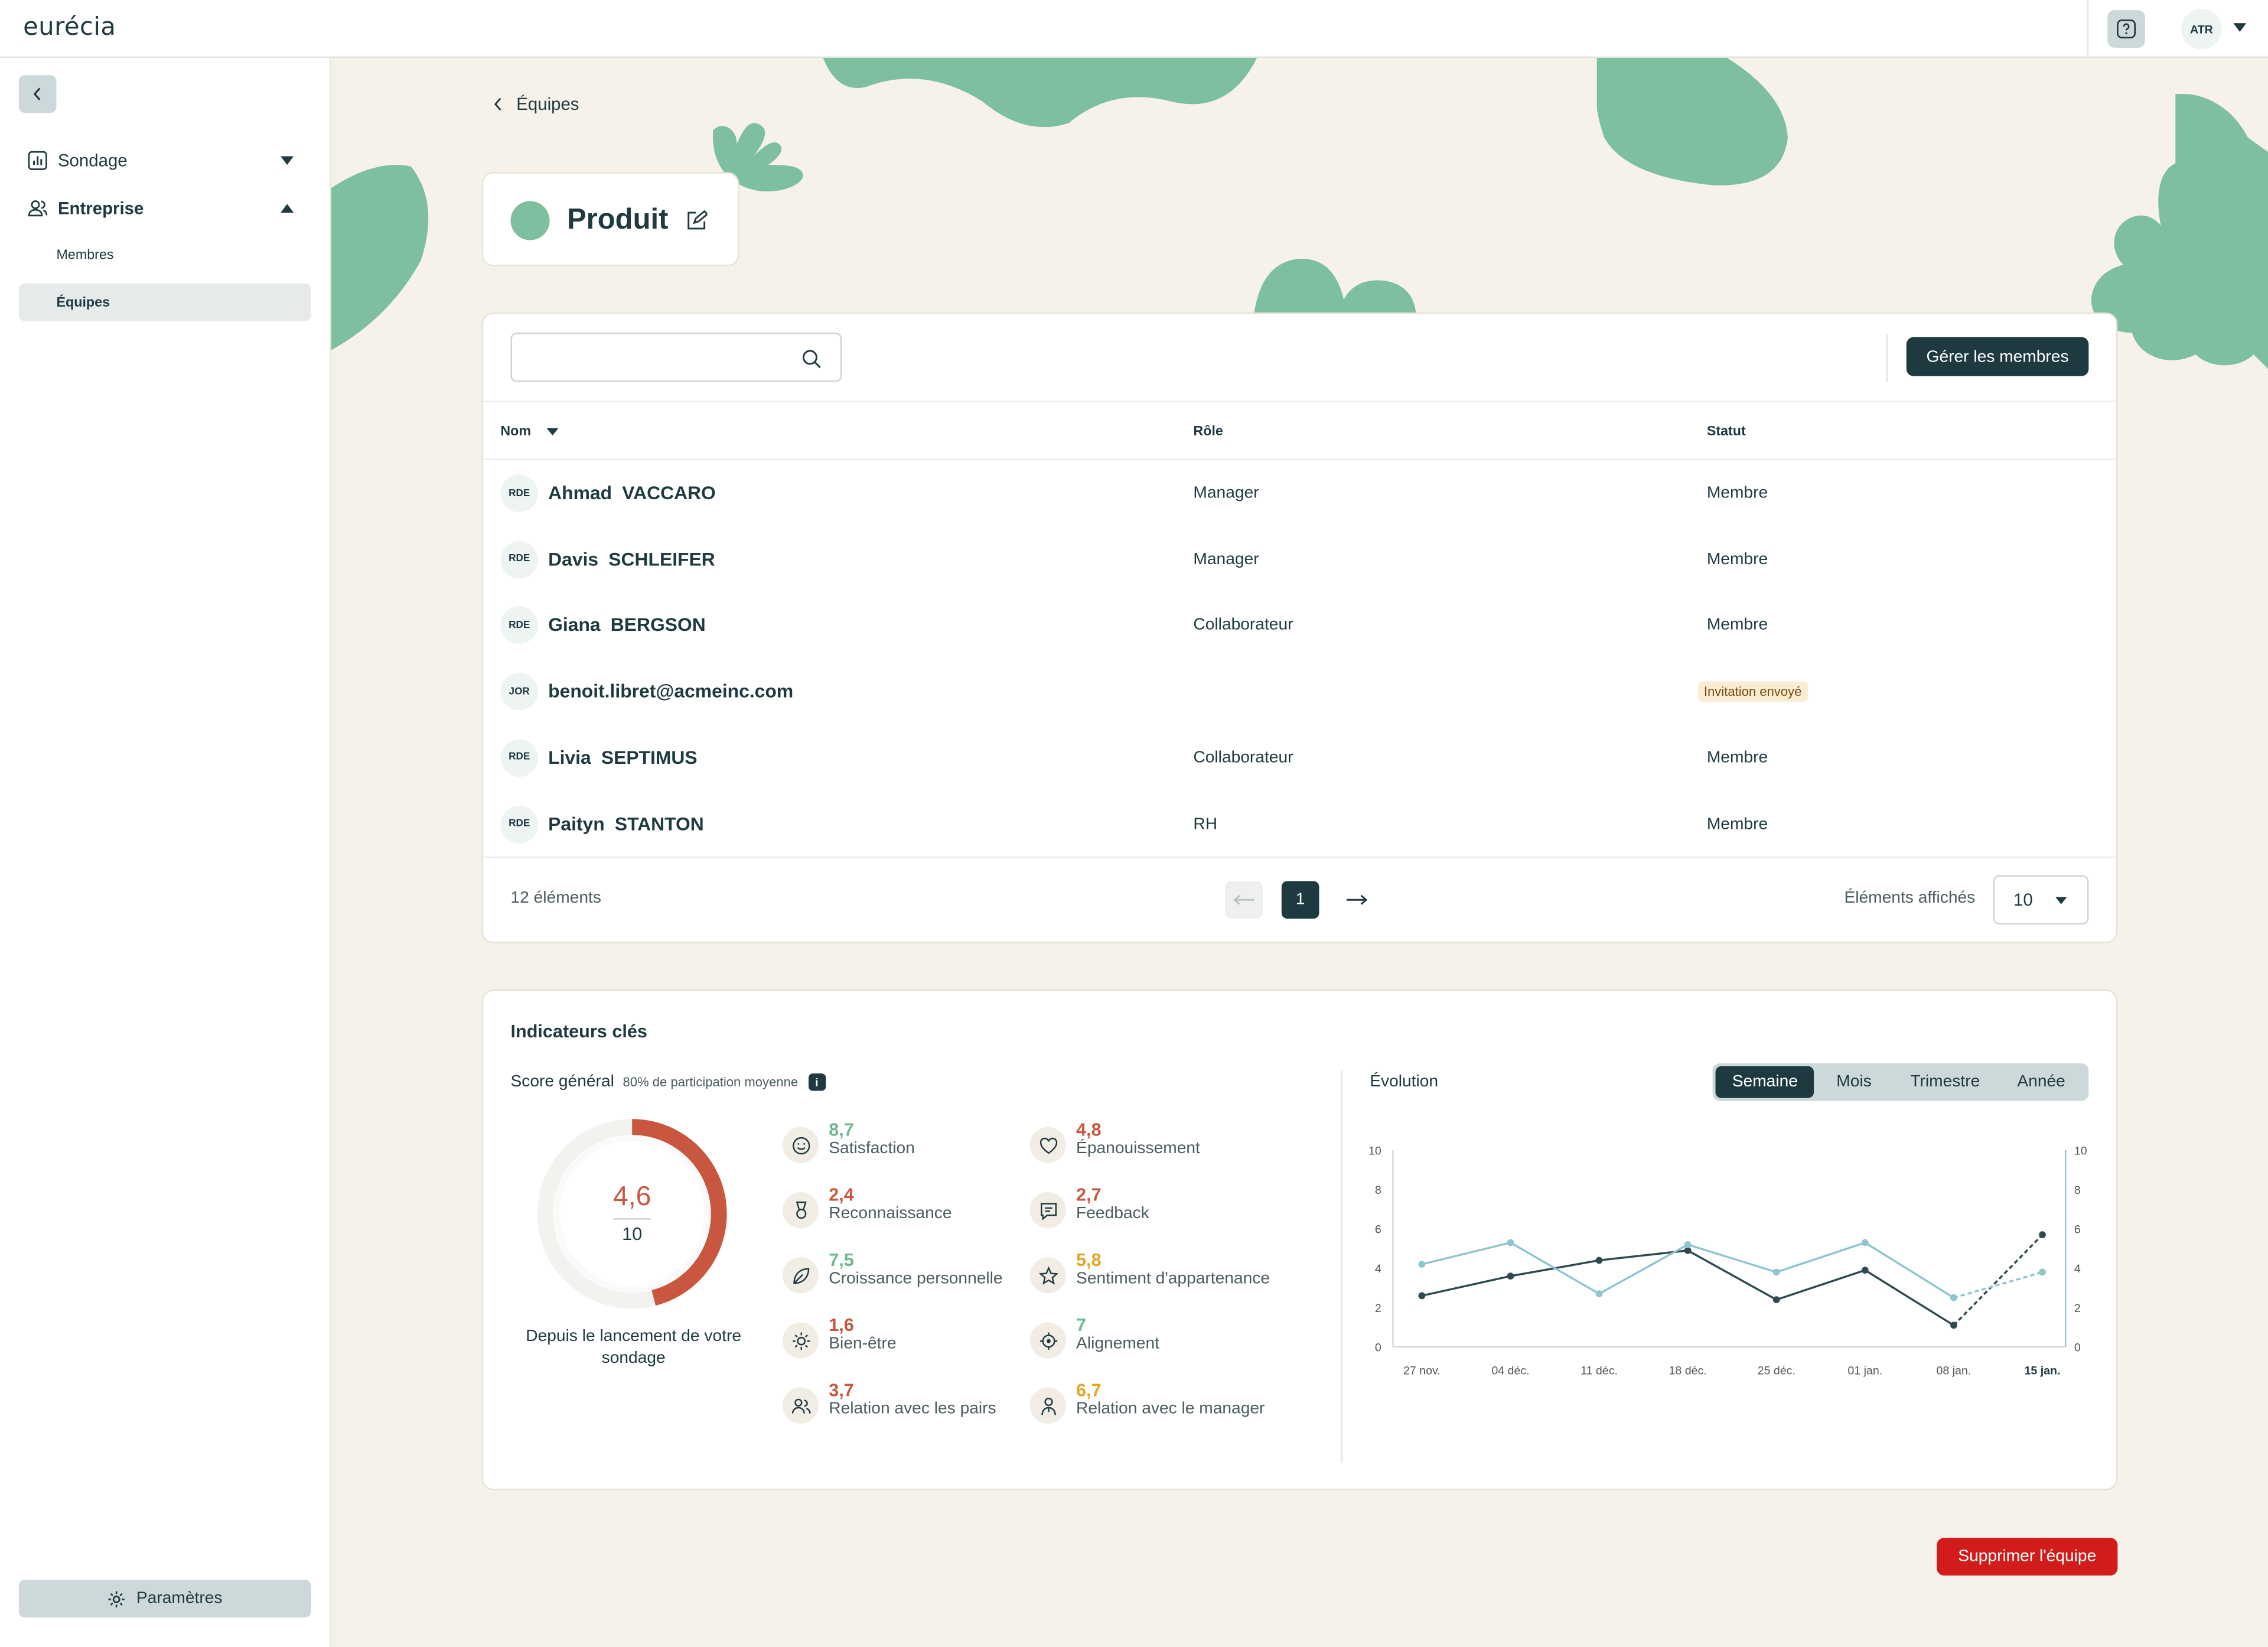 The height and width of the screenshot is (1647, 2268). I want to click on y-tick-label-left: 4, so click(1378, 1268).